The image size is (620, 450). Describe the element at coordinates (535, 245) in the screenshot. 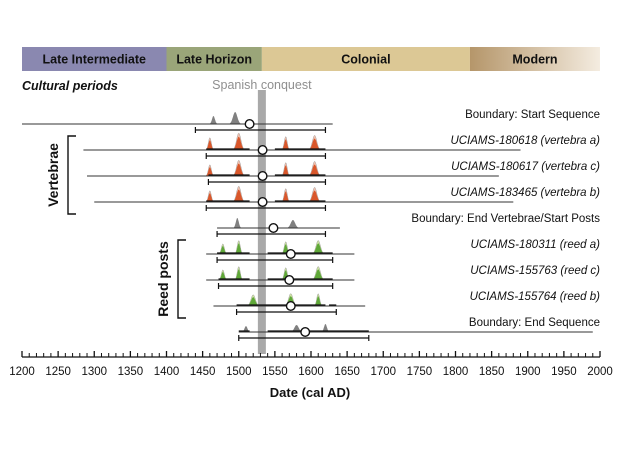

I see `row-label-uciams-180311-reed-a: UCIAMS-180311 (reed a)` at that location.